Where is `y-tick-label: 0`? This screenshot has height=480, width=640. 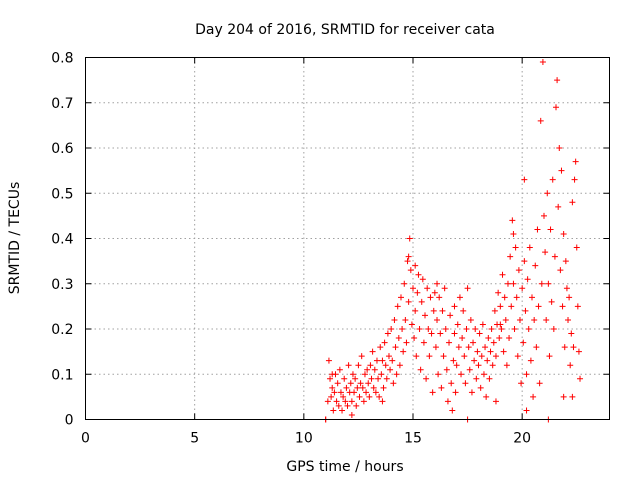 y-tick-label: 0 is located at coordinates (69, 421).